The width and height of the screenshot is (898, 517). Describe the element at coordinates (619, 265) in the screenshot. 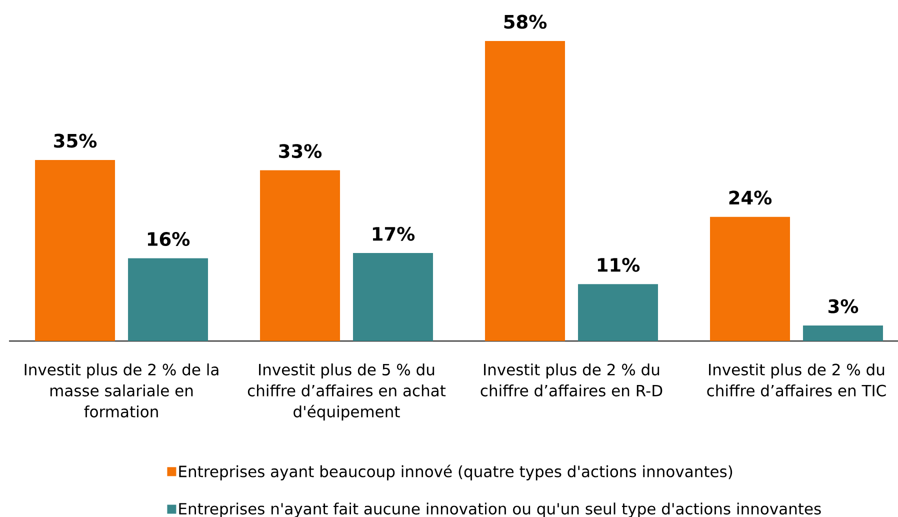

I see `data-label: 11%` at that location.